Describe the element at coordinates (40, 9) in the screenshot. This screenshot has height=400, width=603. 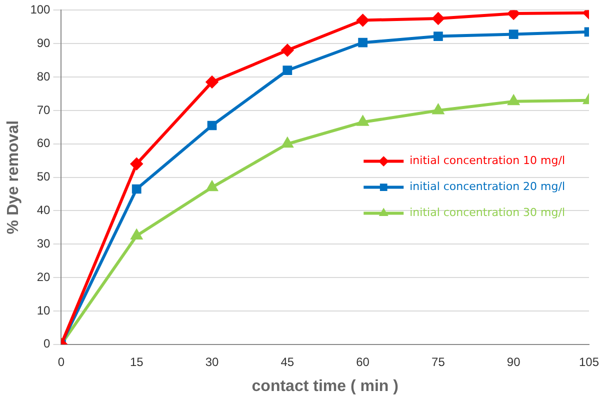
I see `y-tick-label: 100` at that location.